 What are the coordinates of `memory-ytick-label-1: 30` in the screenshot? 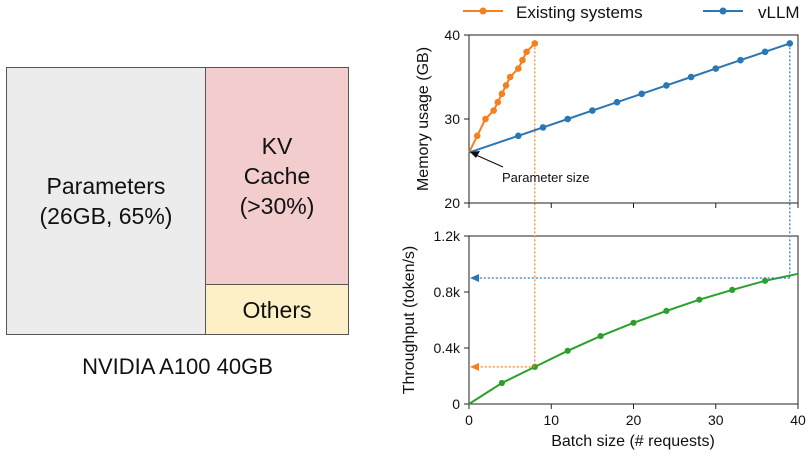 It's located at (452, 119).